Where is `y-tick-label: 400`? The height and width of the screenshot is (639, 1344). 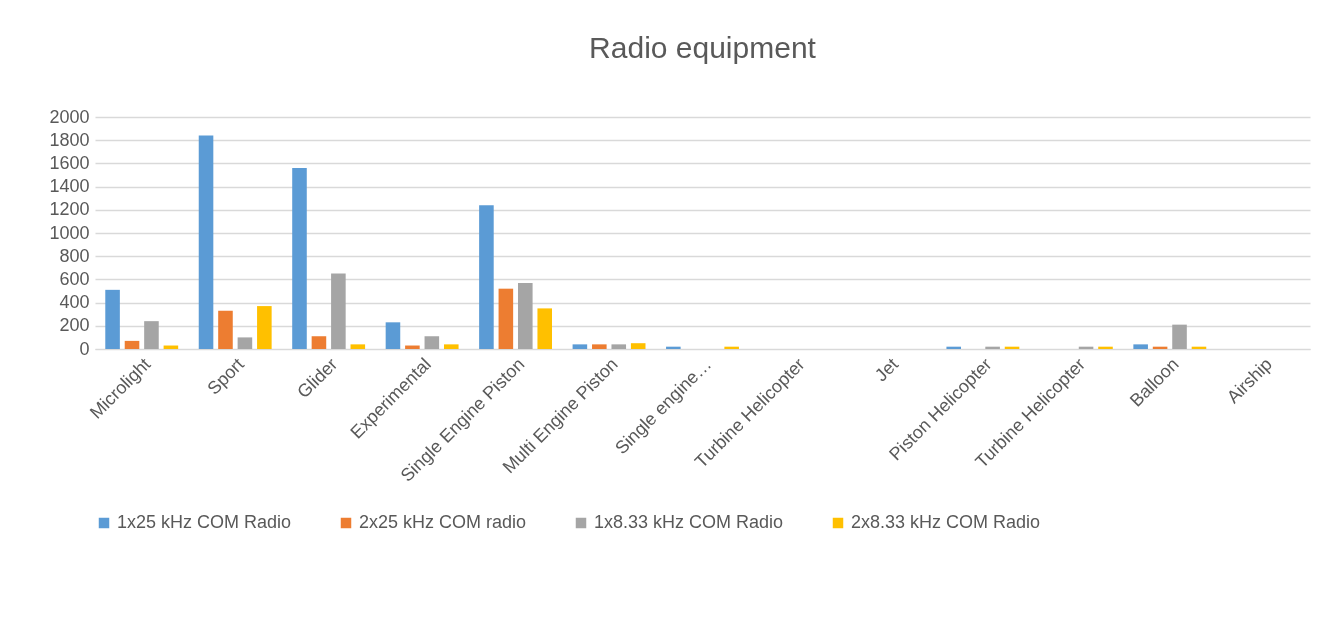
y-tick-label: 400 is located at coordinates (74, 302).